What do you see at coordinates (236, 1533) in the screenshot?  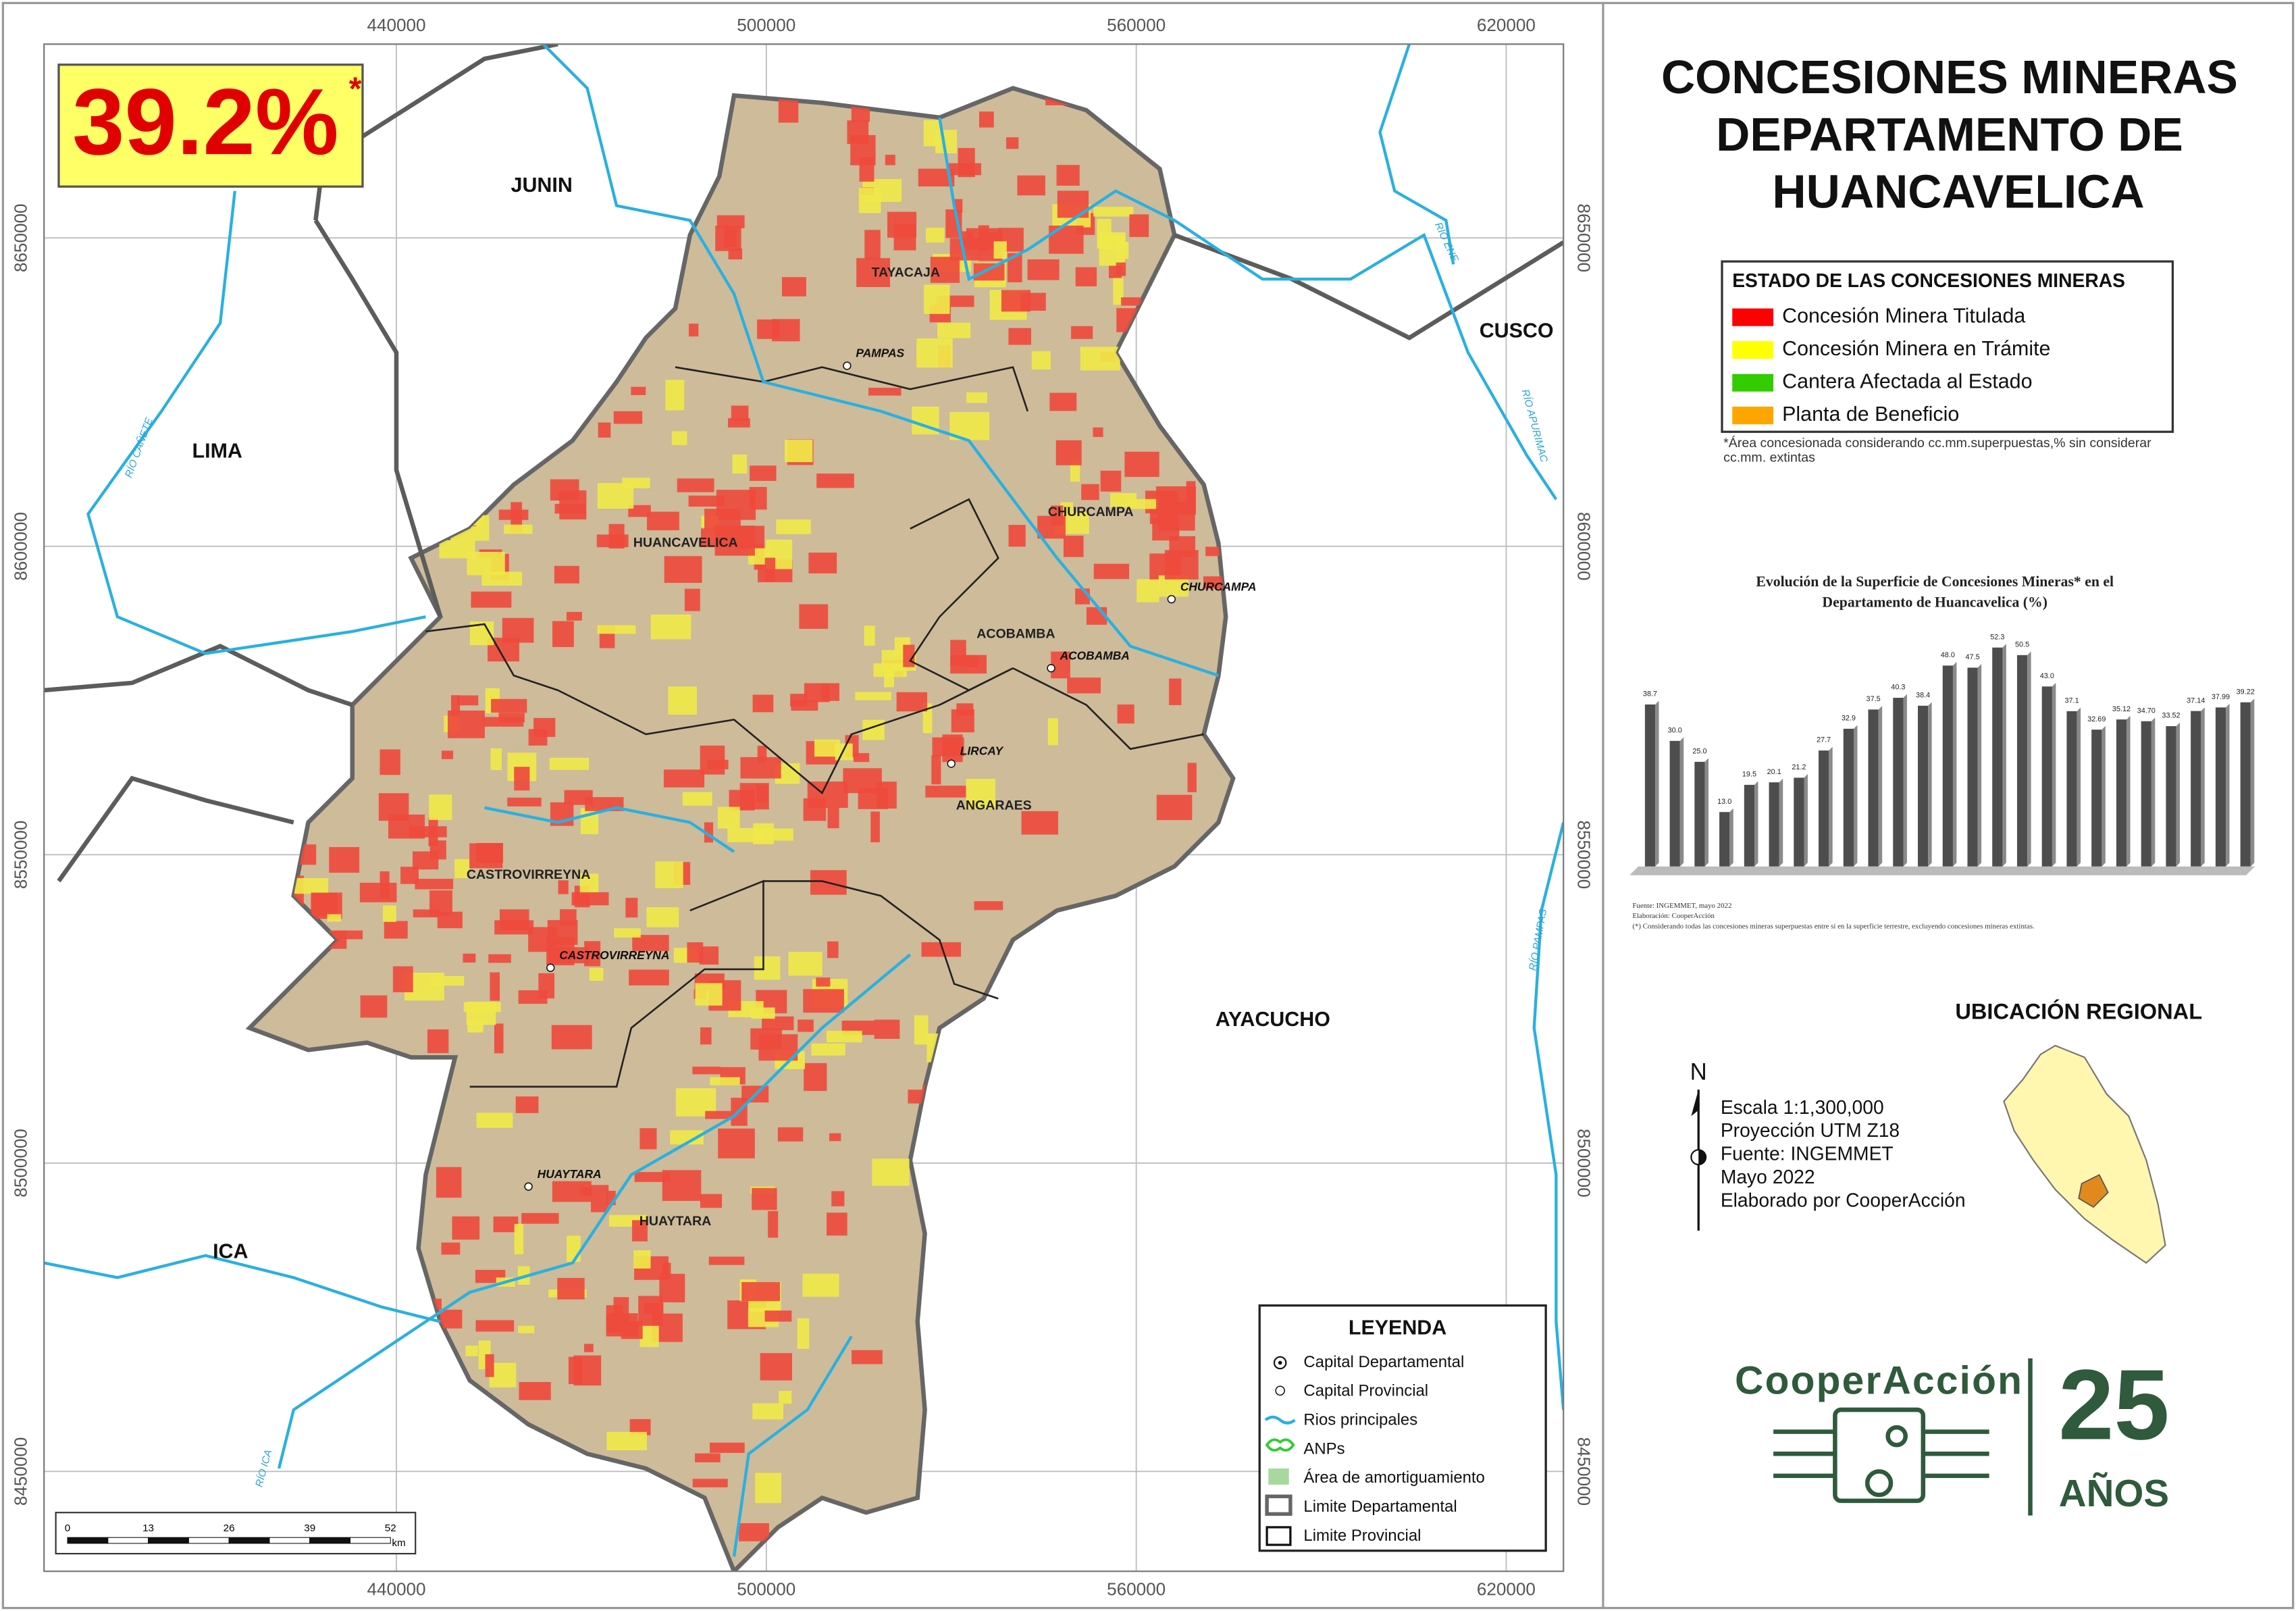 I see `scale-box` at bounding box center [236, 1533].